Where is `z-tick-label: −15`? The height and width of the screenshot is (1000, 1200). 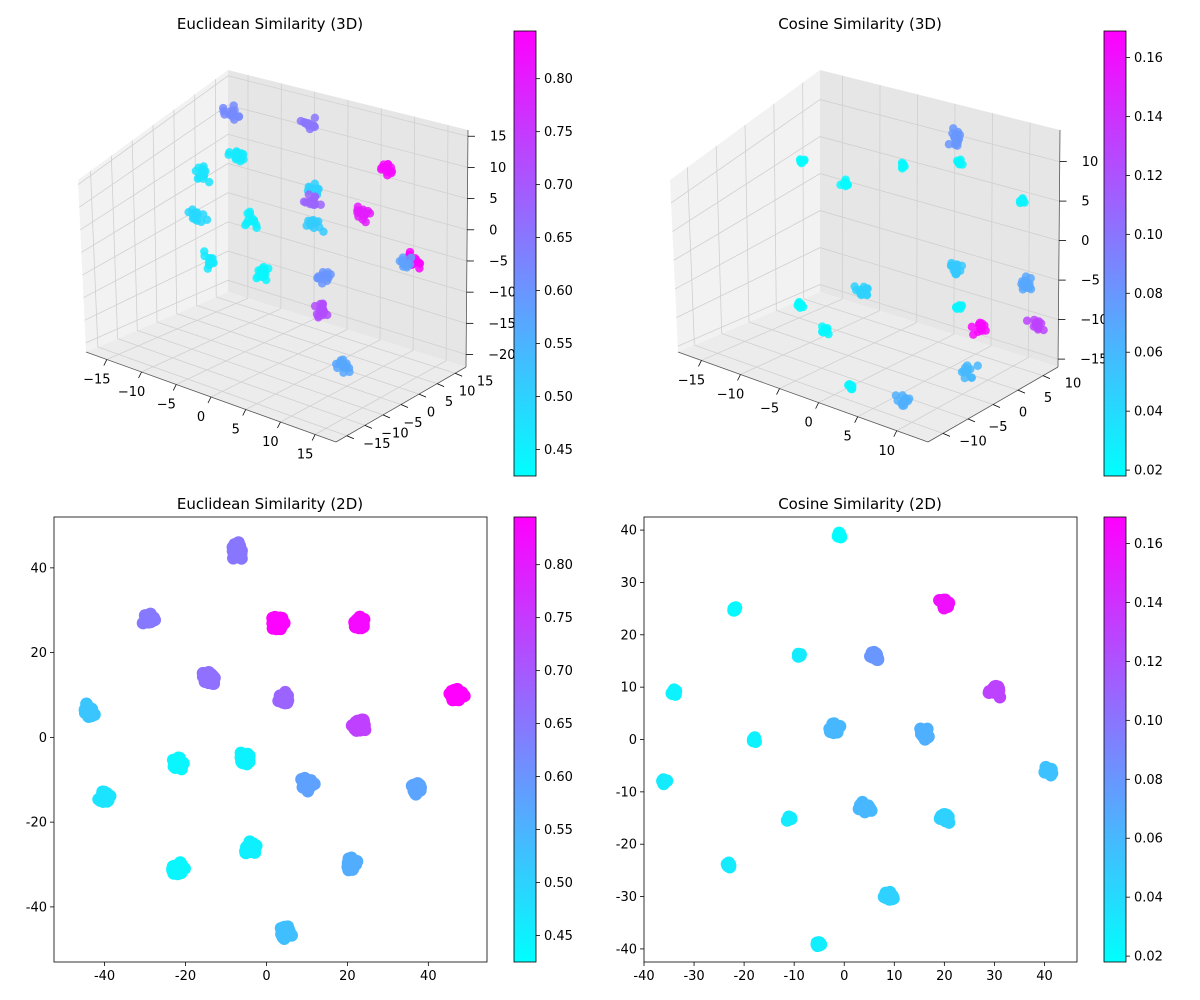 z-tick-label: −15 is located at coordinates (501, 324).